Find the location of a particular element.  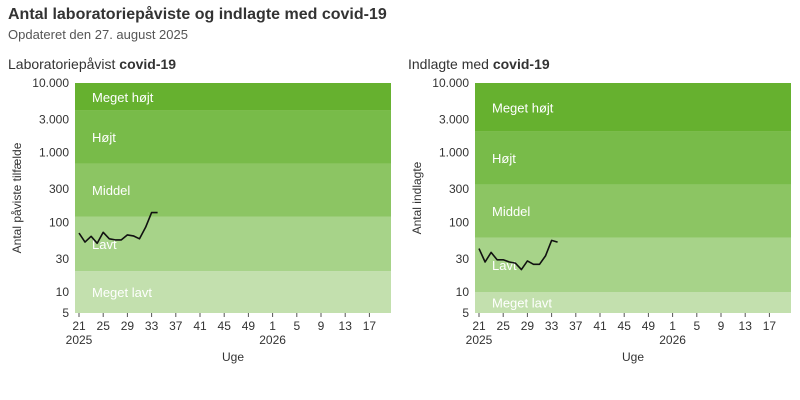

band-label-hosp-4: Meget højt is located at coordinates (523, 107).